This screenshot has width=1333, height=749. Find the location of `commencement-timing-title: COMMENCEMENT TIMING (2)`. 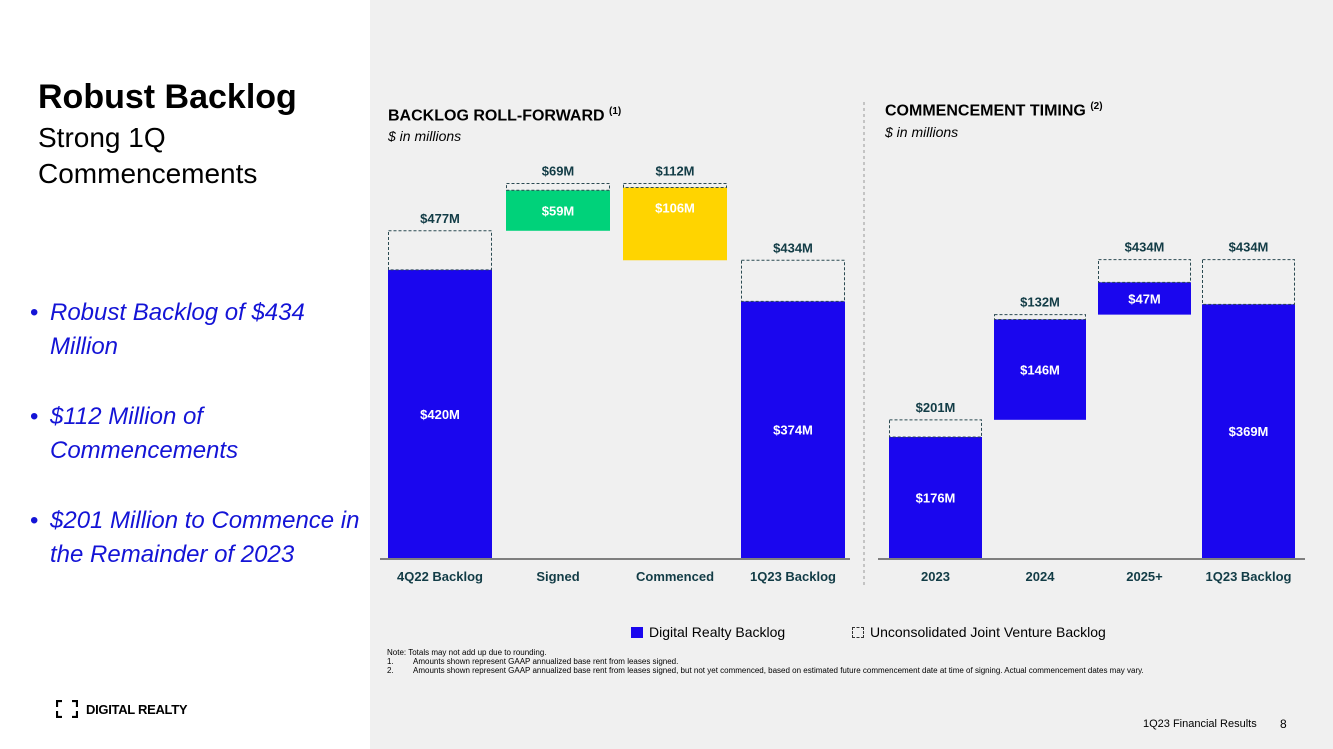

commencement-timing-title: COMMENCEMENT TIMING (2) is located at coordinates (994, 110).